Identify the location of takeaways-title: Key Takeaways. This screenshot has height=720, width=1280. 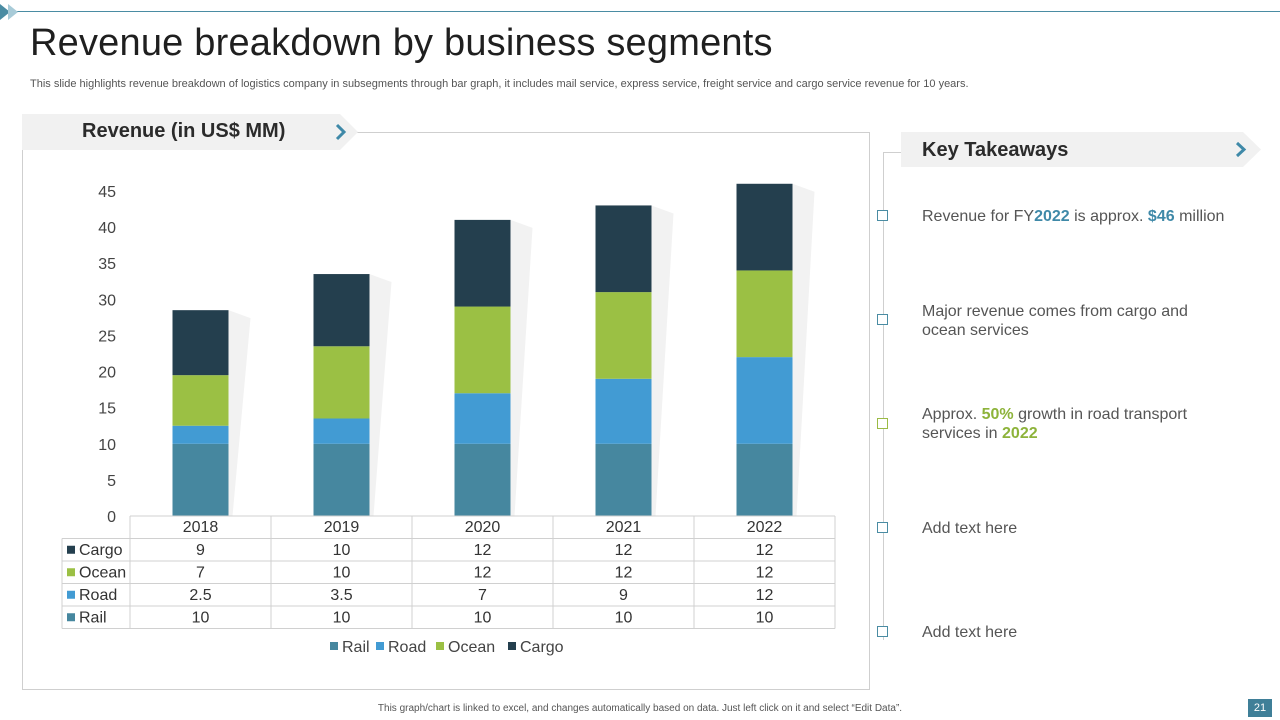
(995, 150).